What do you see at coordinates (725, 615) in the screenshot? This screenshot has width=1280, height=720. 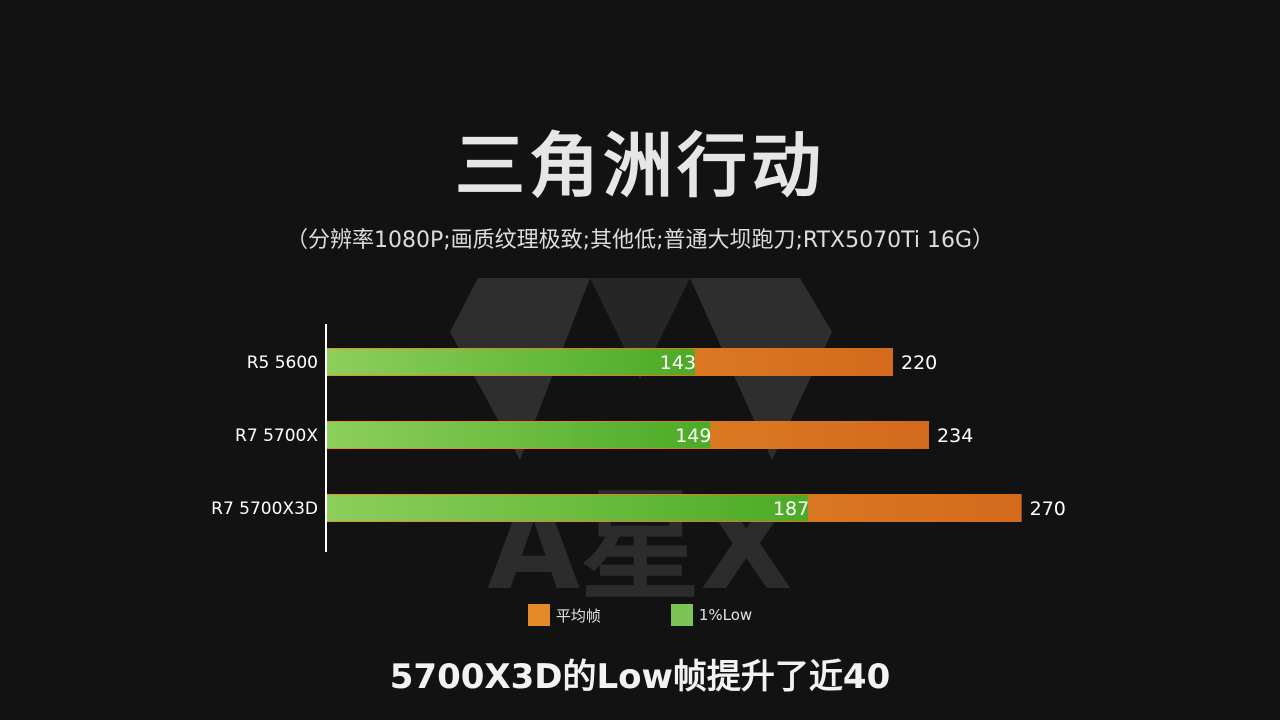 I see `legend-label-low: 1%Low` at bounding box center [725, 615].